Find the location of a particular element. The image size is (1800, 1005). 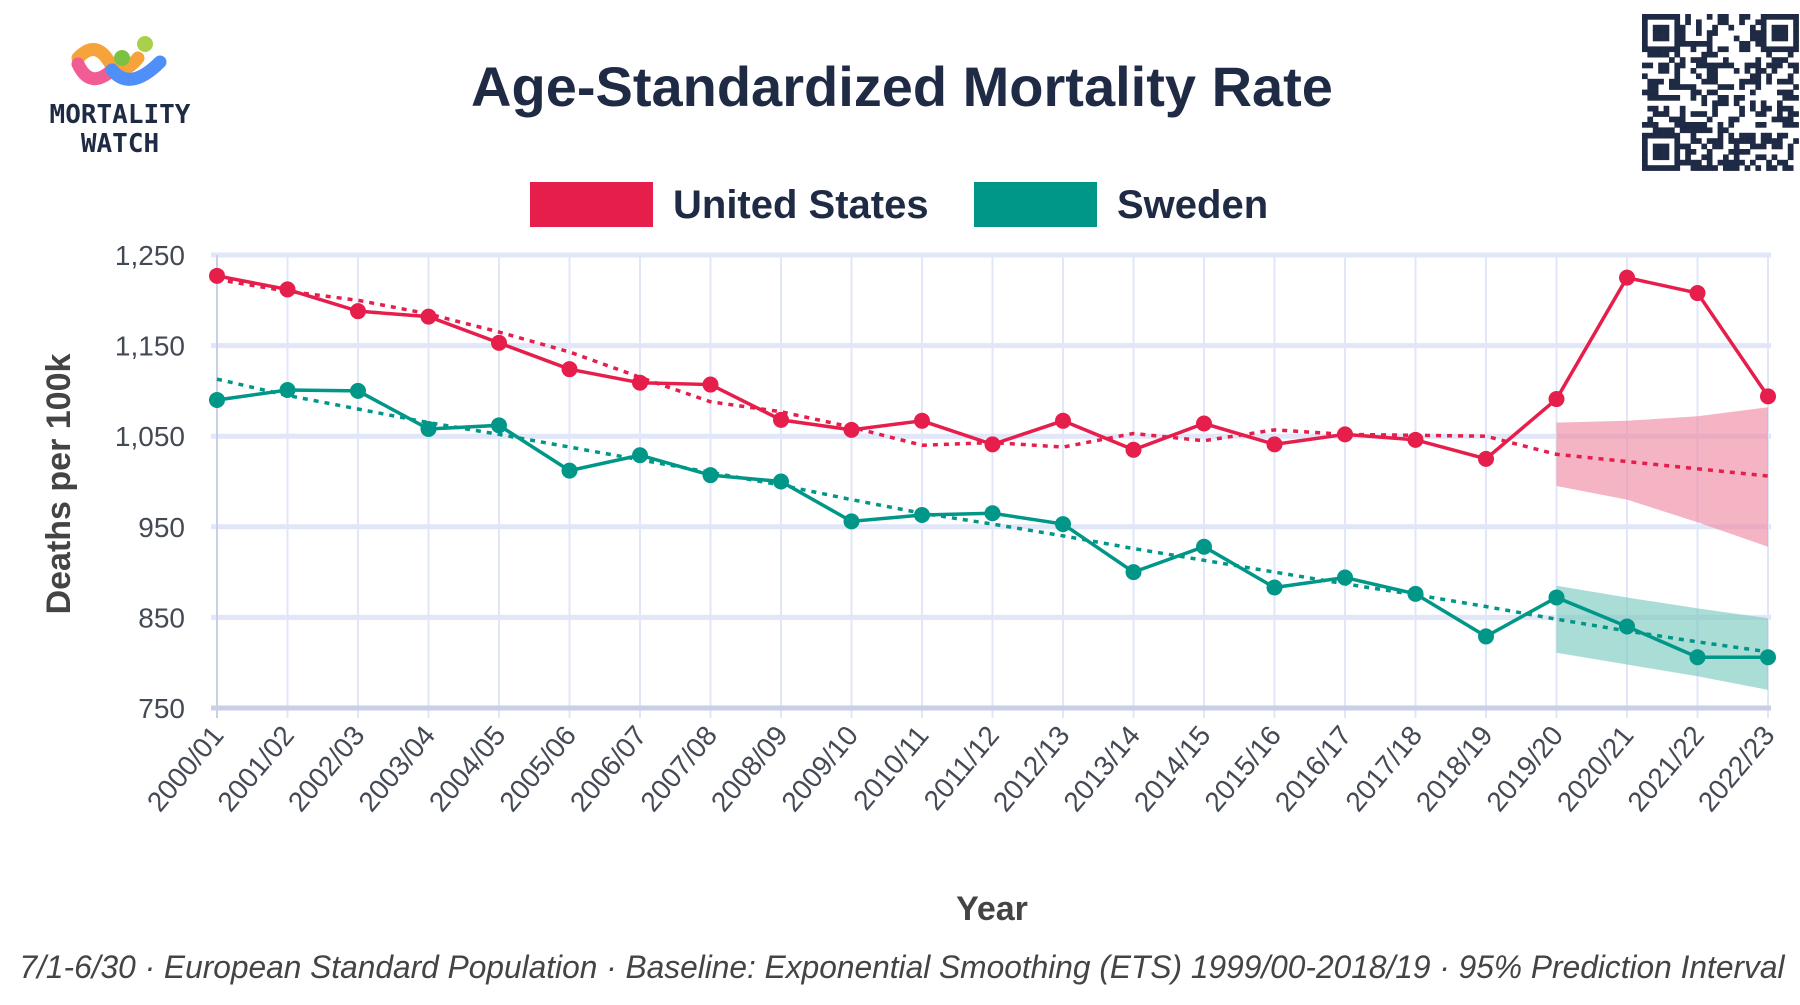

logo-text-line2: WATCH is located at coordinates (120, 144).